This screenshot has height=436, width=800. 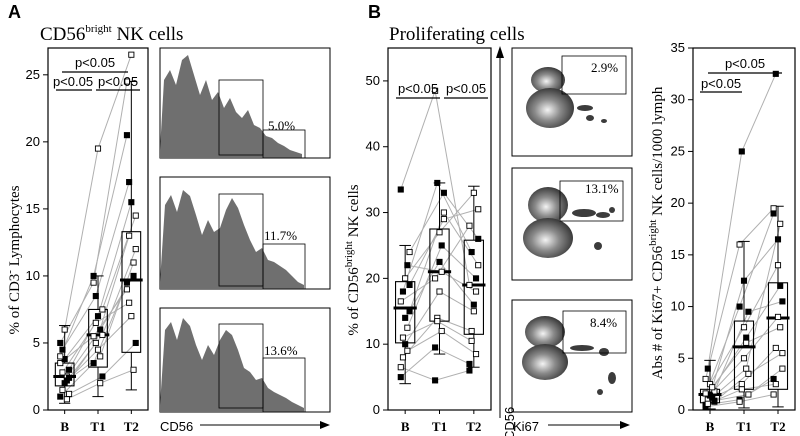 What do you see at coordinates (678, 254) in the screenshot?
I see `y-tick-label: 15` at bounding box center [678, 254].